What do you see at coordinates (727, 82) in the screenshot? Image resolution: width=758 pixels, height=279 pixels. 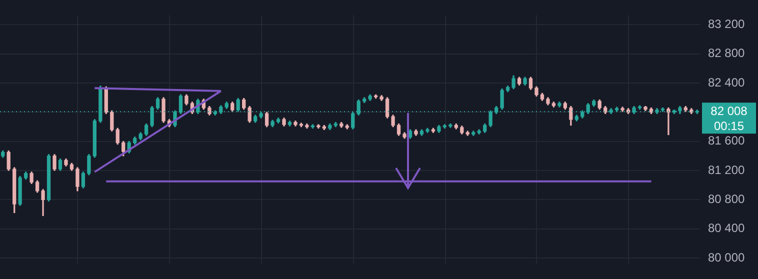 I see `y-tick-label: 82 400` at bounding box center [727, 82].